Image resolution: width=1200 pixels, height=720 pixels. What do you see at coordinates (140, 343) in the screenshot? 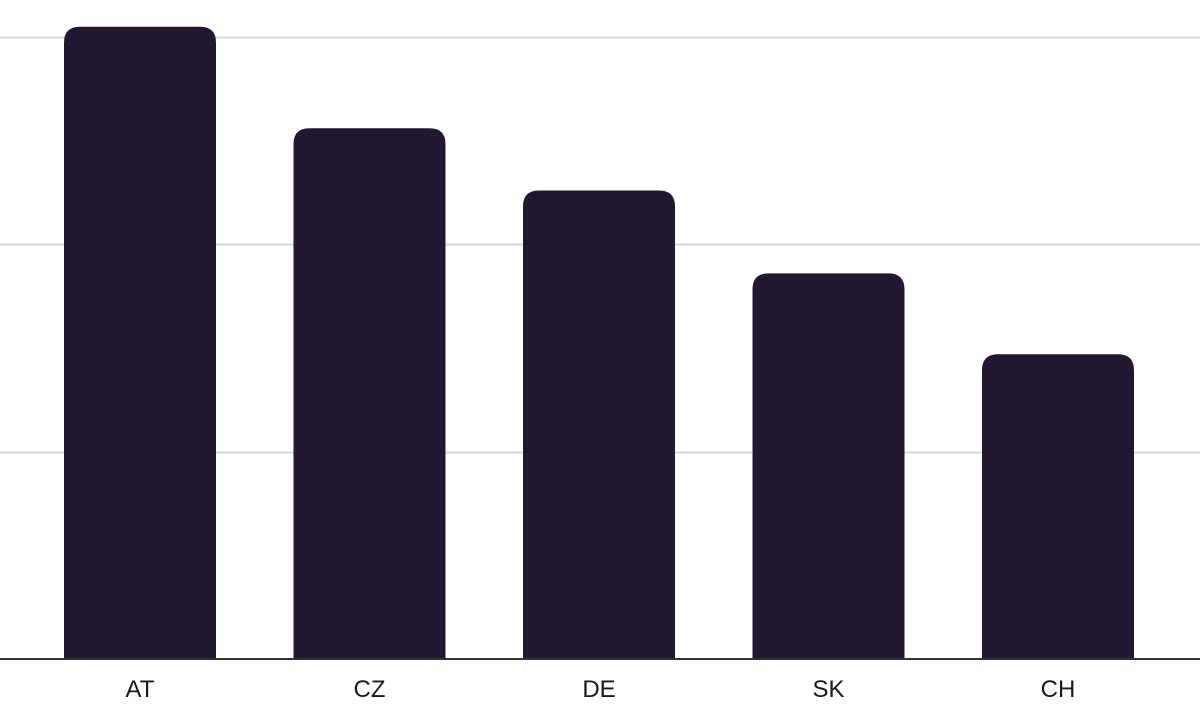
I see `bar-at` at bounding box center [140, 343].